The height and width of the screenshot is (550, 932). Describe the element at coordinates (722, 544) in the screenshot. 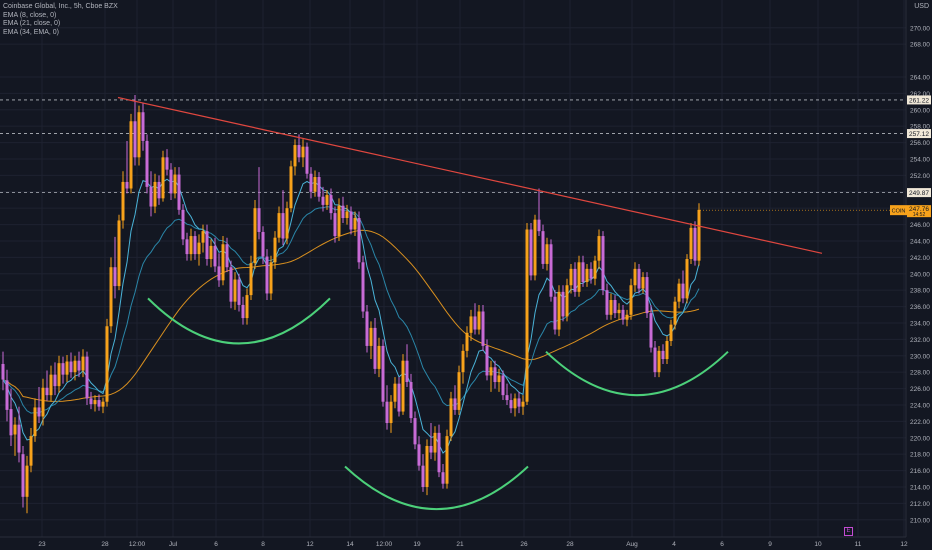

I see `x-tick-label: 6` at that location.